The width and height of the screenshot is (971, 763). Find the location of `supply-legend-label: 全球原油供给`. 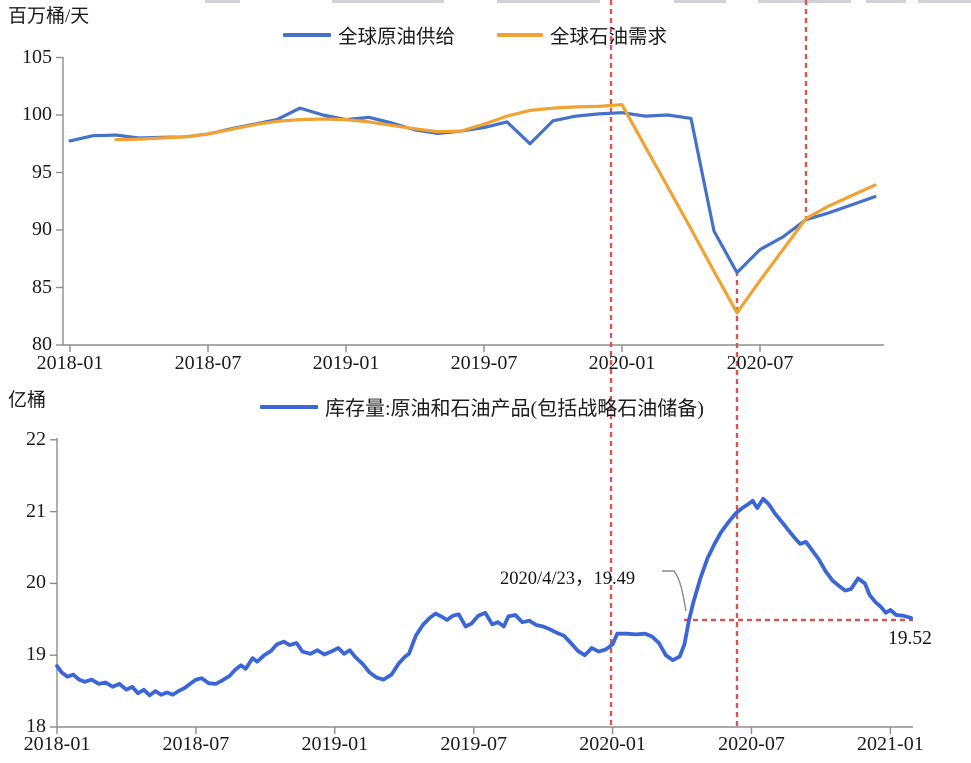

supply-legend-label: 全球原油供给 is located at coordinates (397, 37).